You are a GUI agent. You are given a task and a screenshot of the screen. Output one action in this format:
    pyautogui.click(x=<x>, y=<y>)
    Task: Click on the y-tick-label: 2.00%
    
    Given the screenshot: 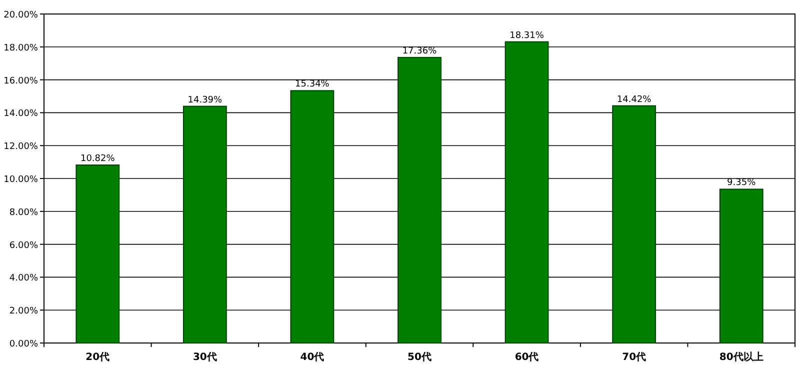 What is the action you would take?
    pyautogui.click(x=23, y=311)
    